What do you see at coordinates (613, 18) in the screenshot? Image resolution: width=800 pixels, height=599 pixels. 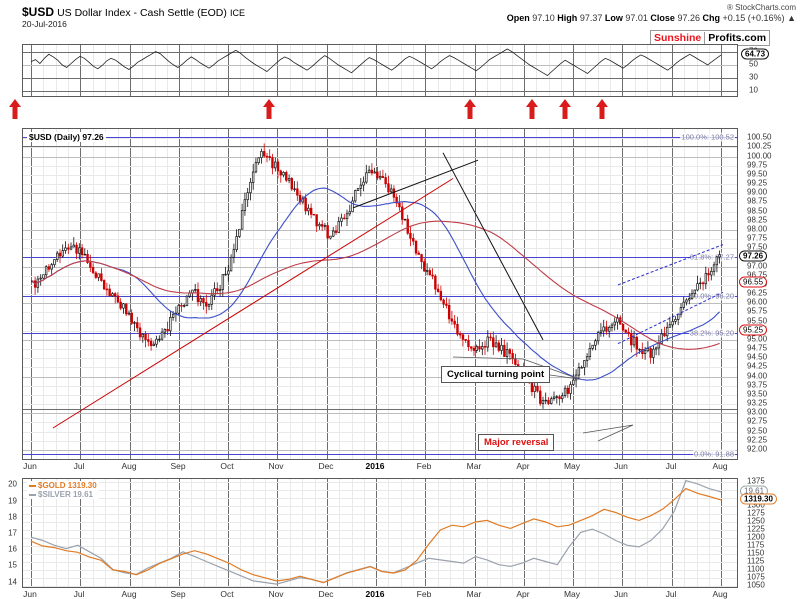 I see `low-label: Low` at bounding box center [613, 18].